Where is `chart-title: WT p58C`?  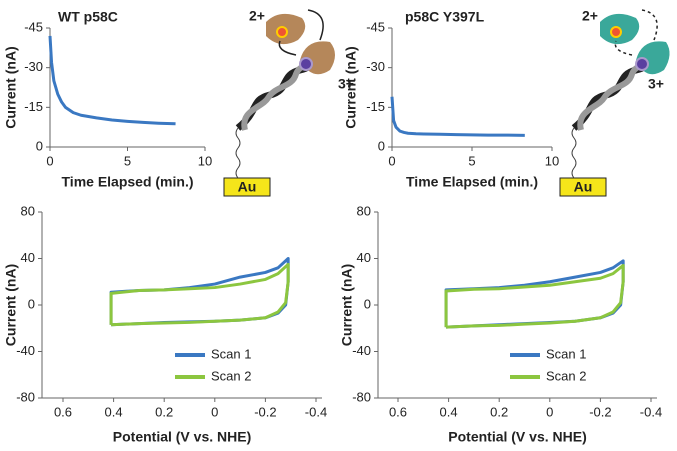
chart-title: WT p58C is located at coordinates (88, 17).